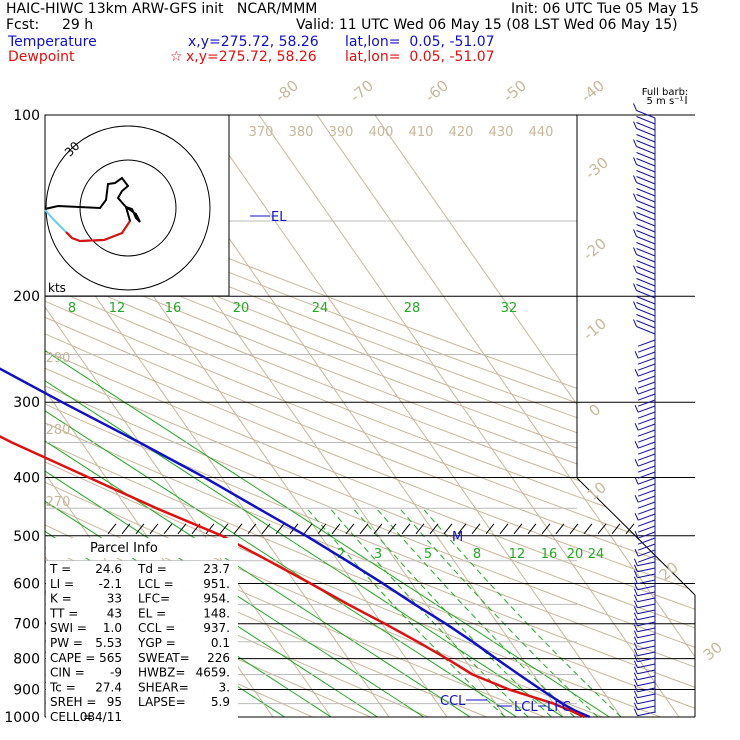 The width and height of the screenshot is (740, 740). I want to click on isotherm-label: -40, so click(593, 91).